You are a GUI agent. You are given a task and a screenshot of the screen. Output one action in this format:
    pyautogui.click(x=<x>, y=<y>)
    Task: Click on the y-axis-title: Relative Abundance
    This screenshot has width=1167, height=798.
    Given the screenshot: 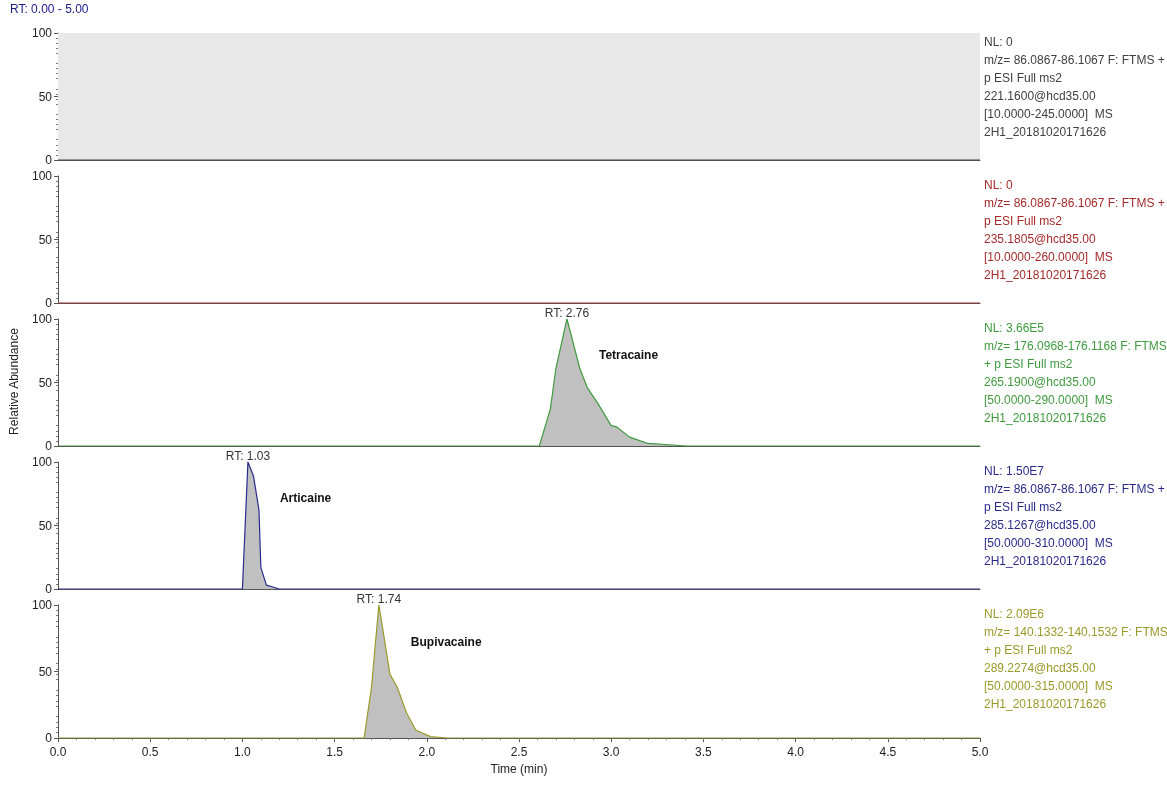 What is the action you would take?
    pyautogui.click(x=14, y=381)
    